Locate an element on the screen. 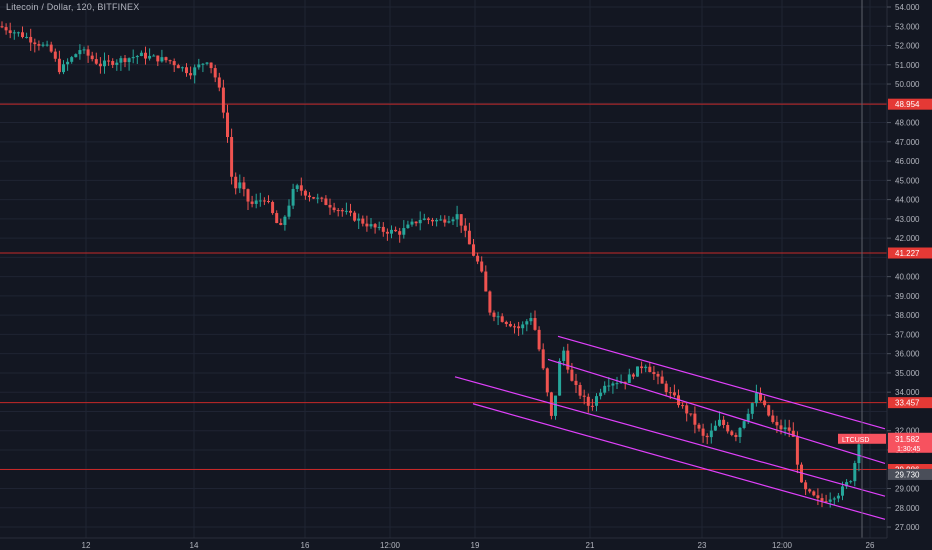 The height and width of the screenshot is (550, 932). level-label-bg is located at coordinates (910, 403).